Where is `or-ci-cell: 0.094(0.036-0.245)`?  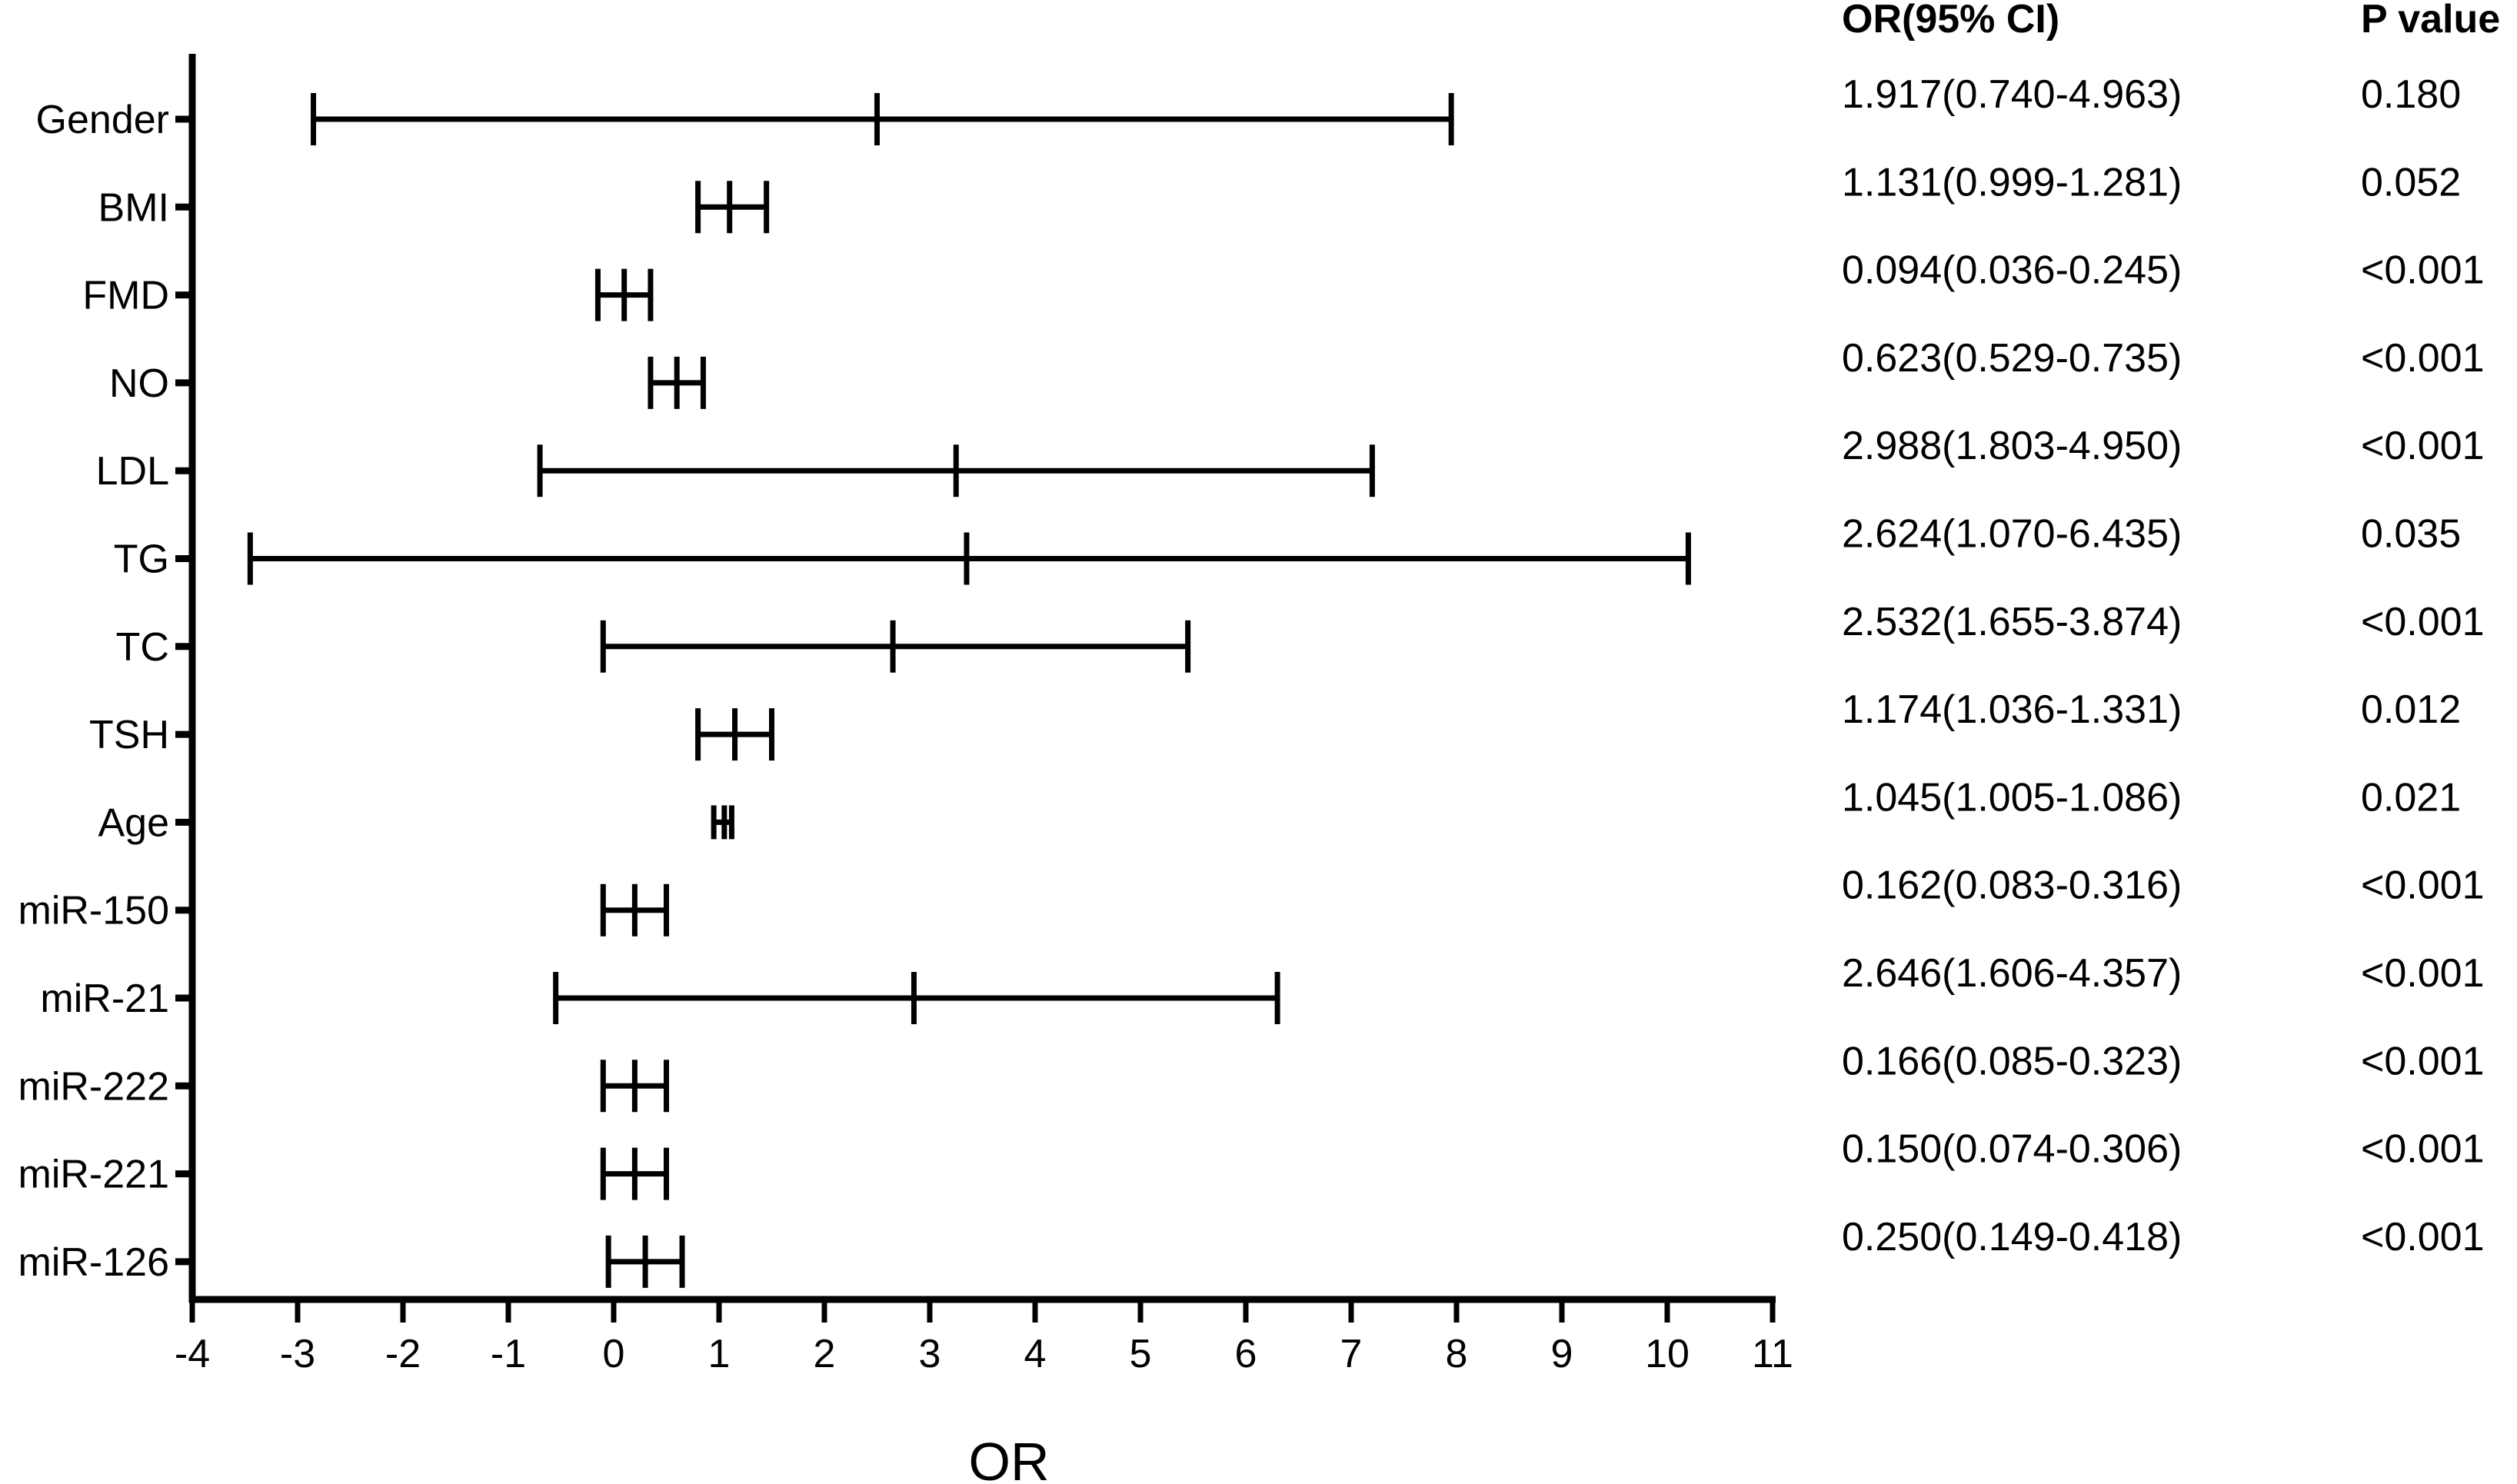 or-ci-cell: 0.094(0.036-0.245) is located at coordinates (2012, 271).